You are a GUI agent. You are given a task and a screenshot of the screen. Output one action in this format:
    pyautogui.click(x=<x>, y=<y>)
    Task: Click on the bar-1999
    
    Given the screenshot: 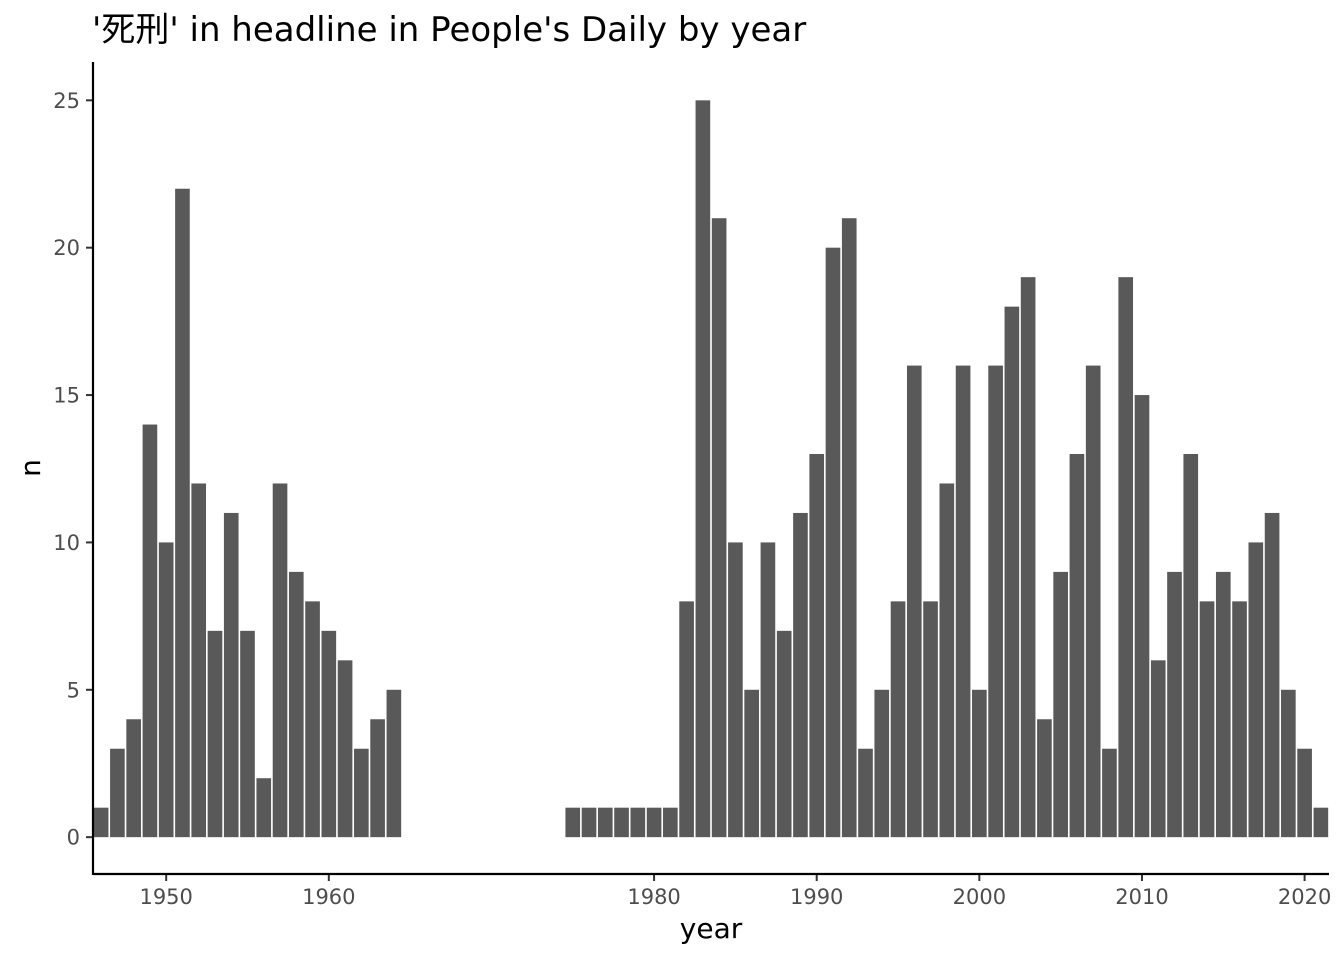 What is the action you would take?
    pyautogui.click(x=963, y=601)
    